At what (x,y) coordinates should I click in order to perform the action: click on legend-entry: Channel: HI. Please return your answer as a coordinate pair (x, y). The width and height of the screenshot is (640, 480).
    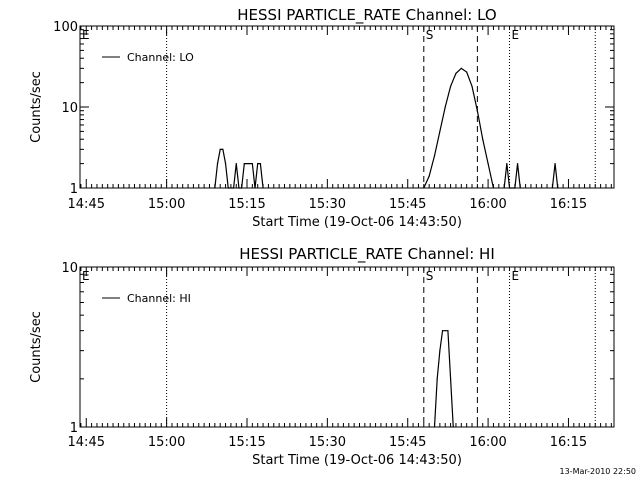
    Looking at the image, I should click on (159, 298).